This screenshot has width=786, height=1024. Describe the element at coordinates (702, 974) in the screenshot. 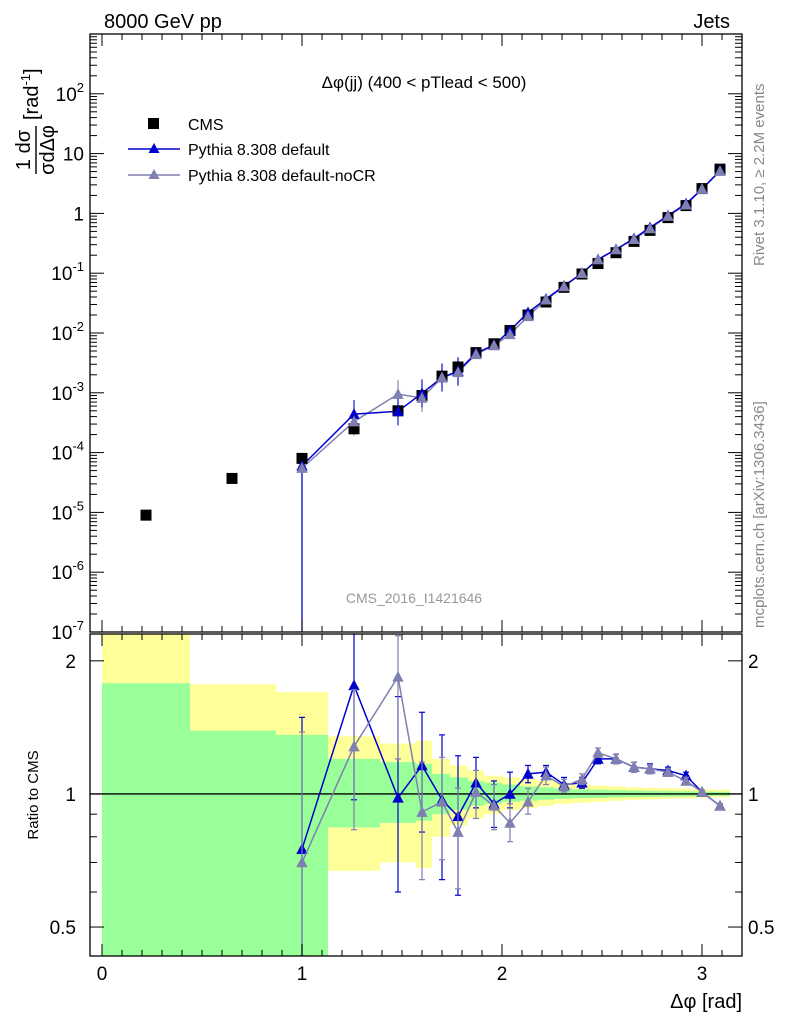

I see `x-tick-label: 3` at that location.